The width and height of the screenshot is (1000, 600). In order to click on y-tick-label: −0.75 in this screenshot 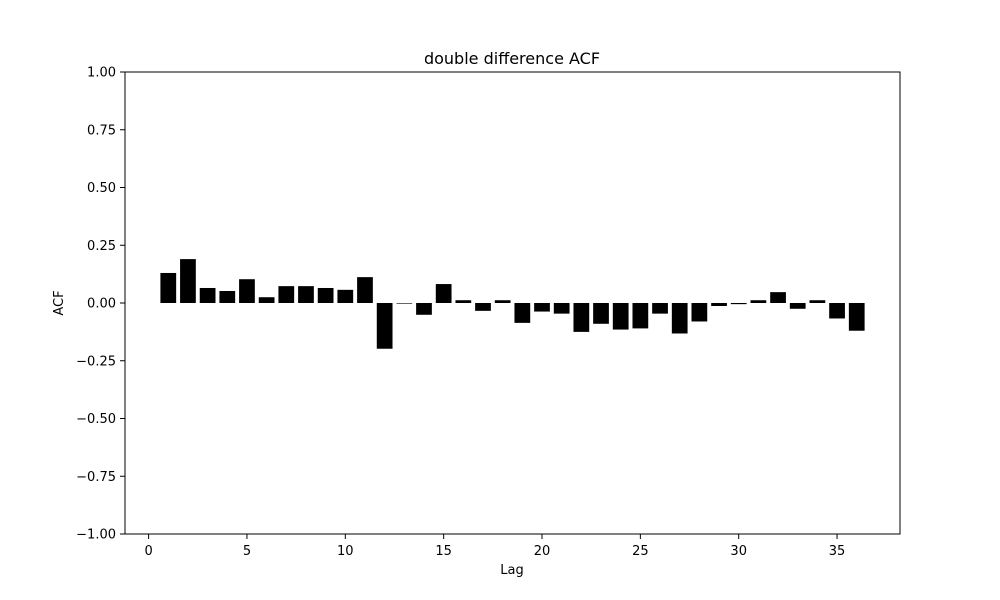, I will do `click(96, 477)`.